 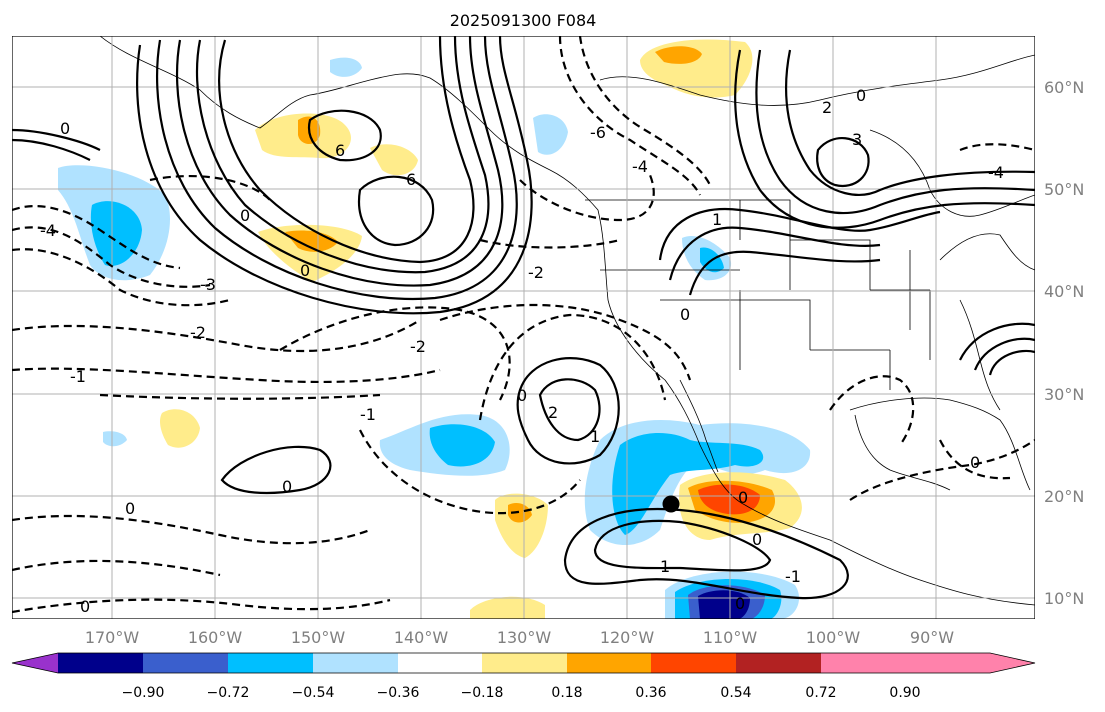 What do you see at coordinates (482, 693) in the screenshot?
I see `colorbar-tick-label: −0.18` at bounding box center [482, 693].